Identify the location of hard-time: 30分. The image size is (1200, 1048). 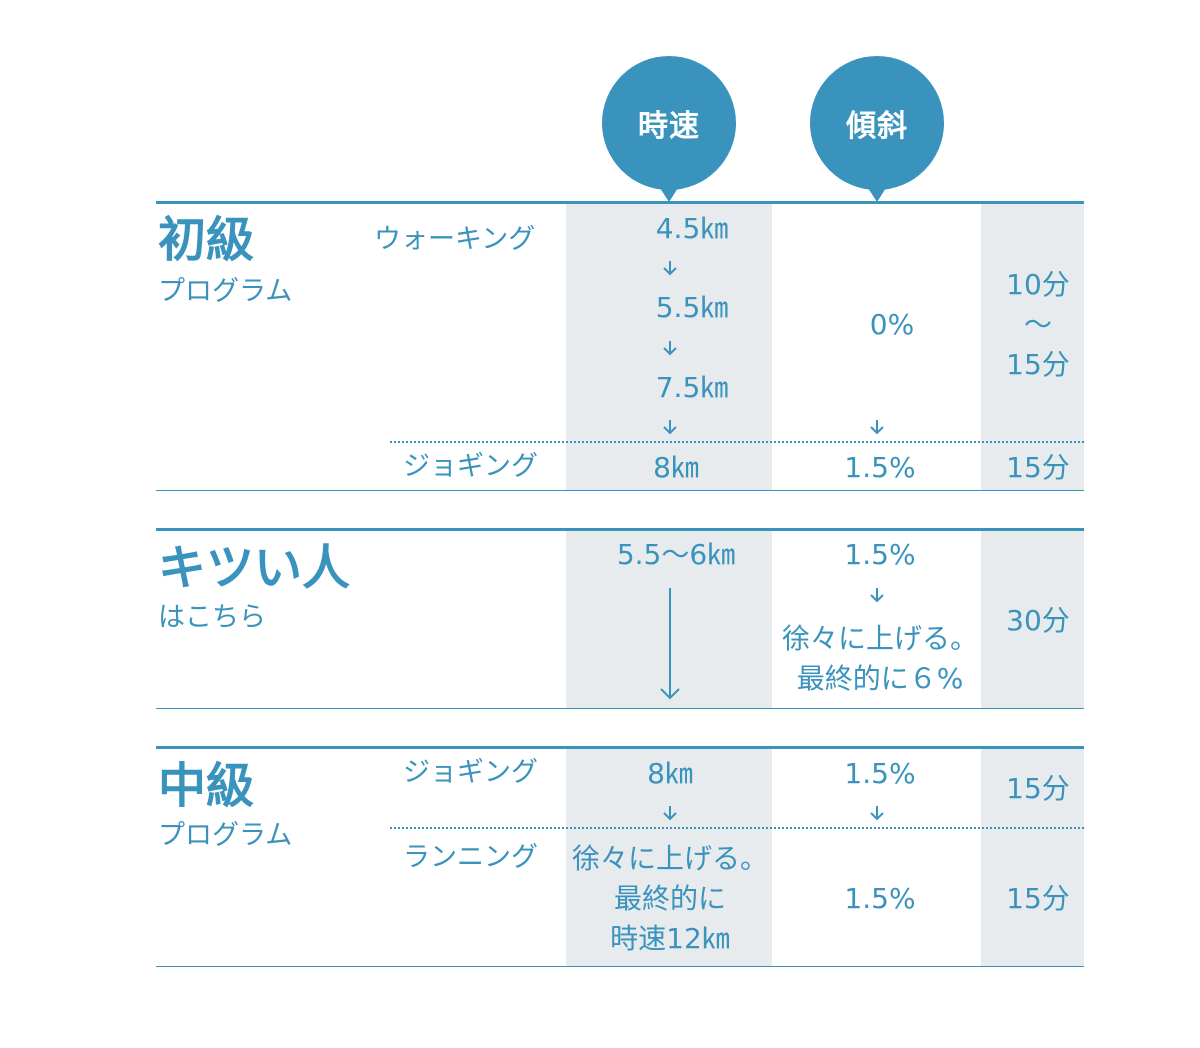
(1038, 620).